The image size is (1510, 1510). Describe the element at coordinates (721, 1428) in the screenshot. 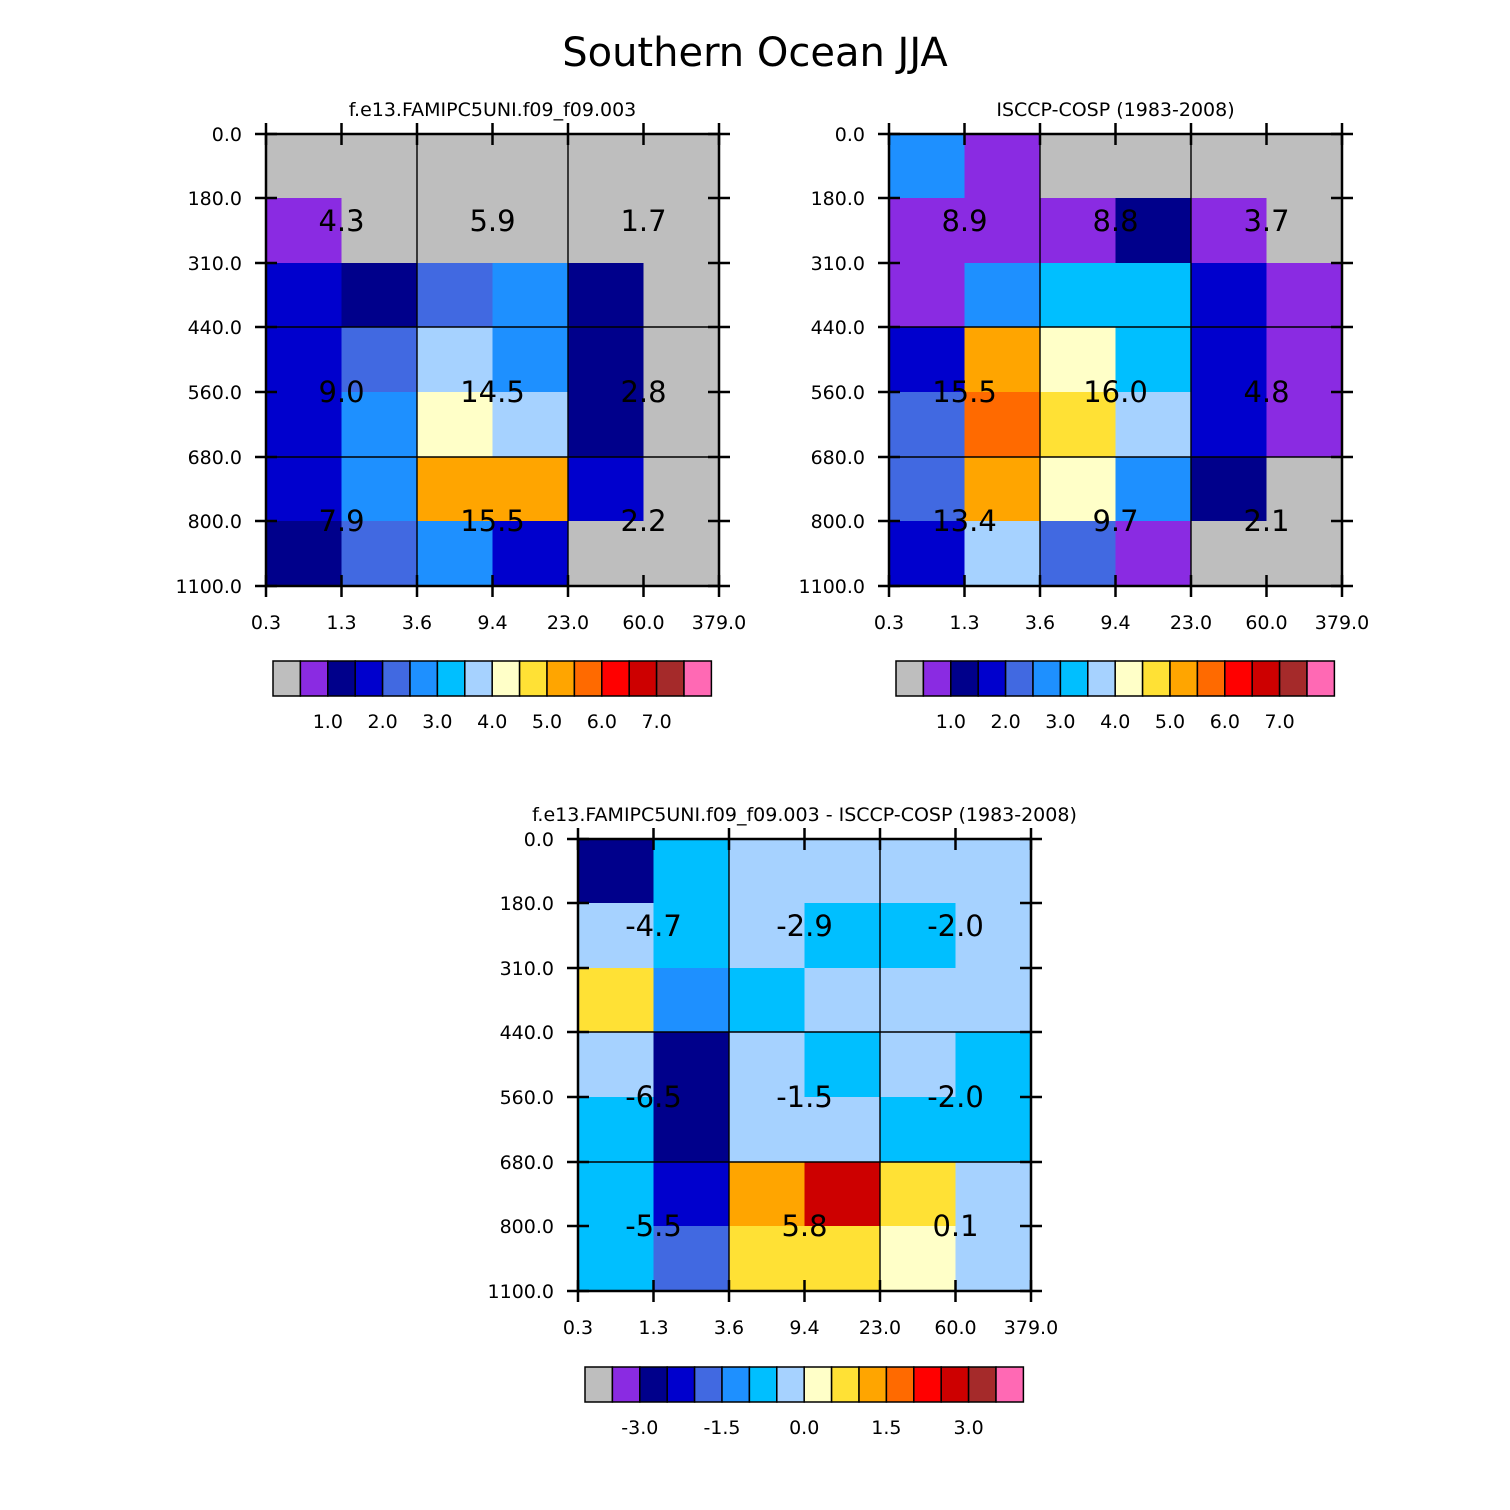

I see `colorbar-label: -1.5` at that location.